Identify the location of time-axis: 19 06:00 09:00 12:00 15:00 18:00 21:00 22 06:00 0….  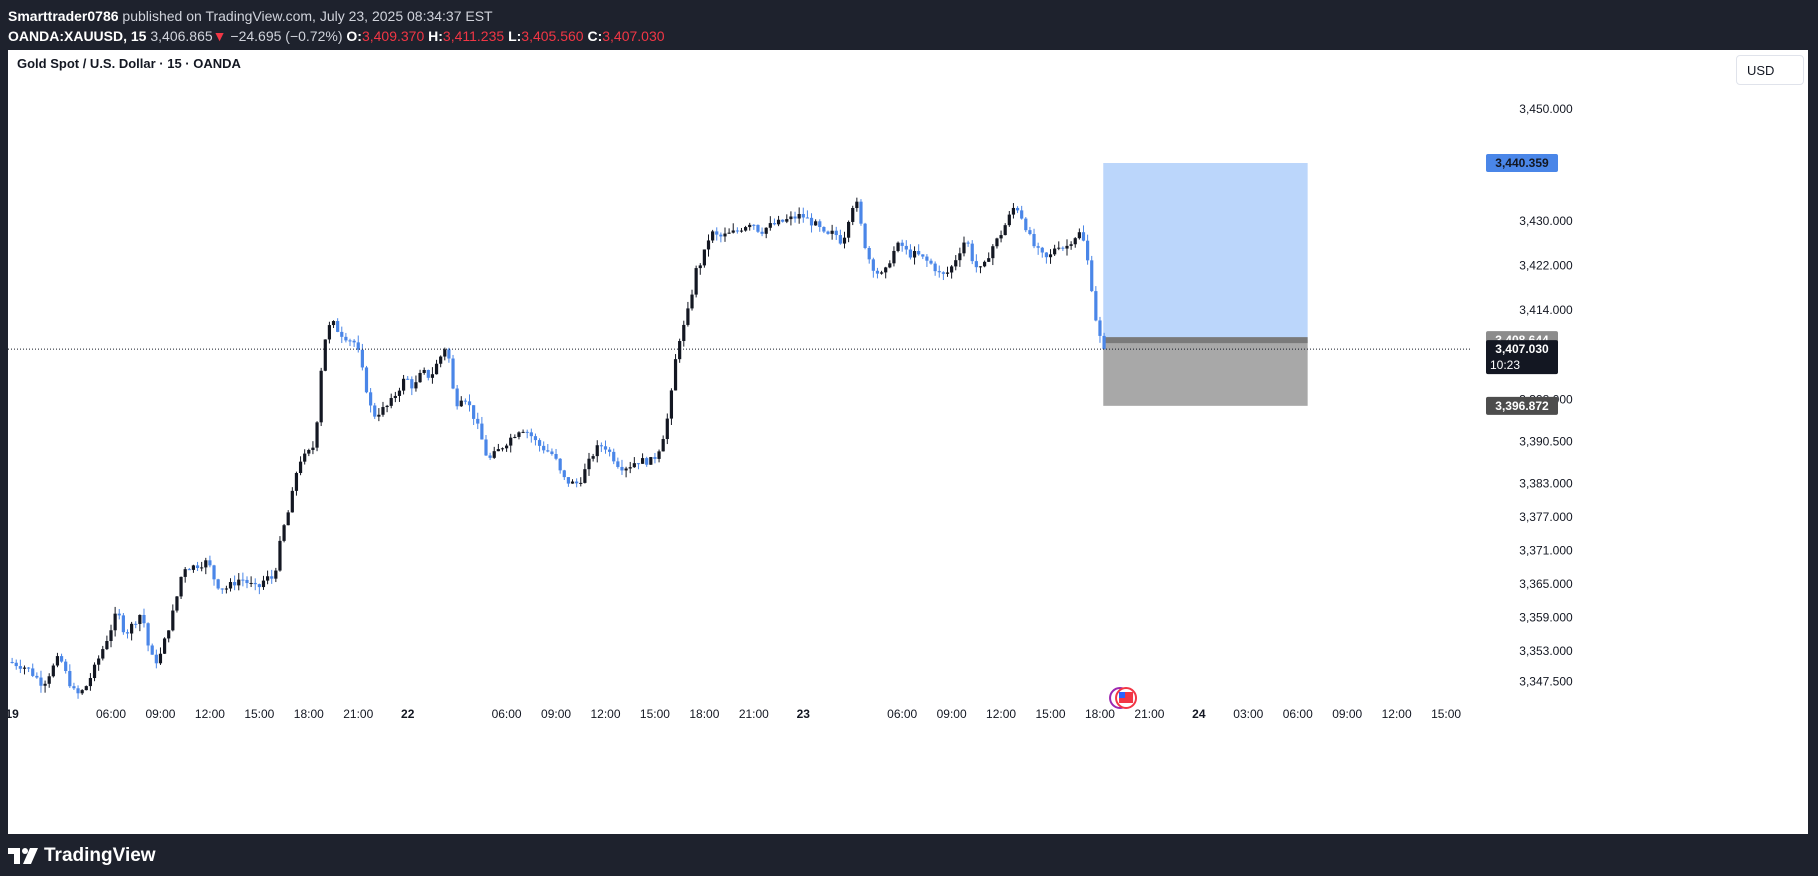
(734, 714).